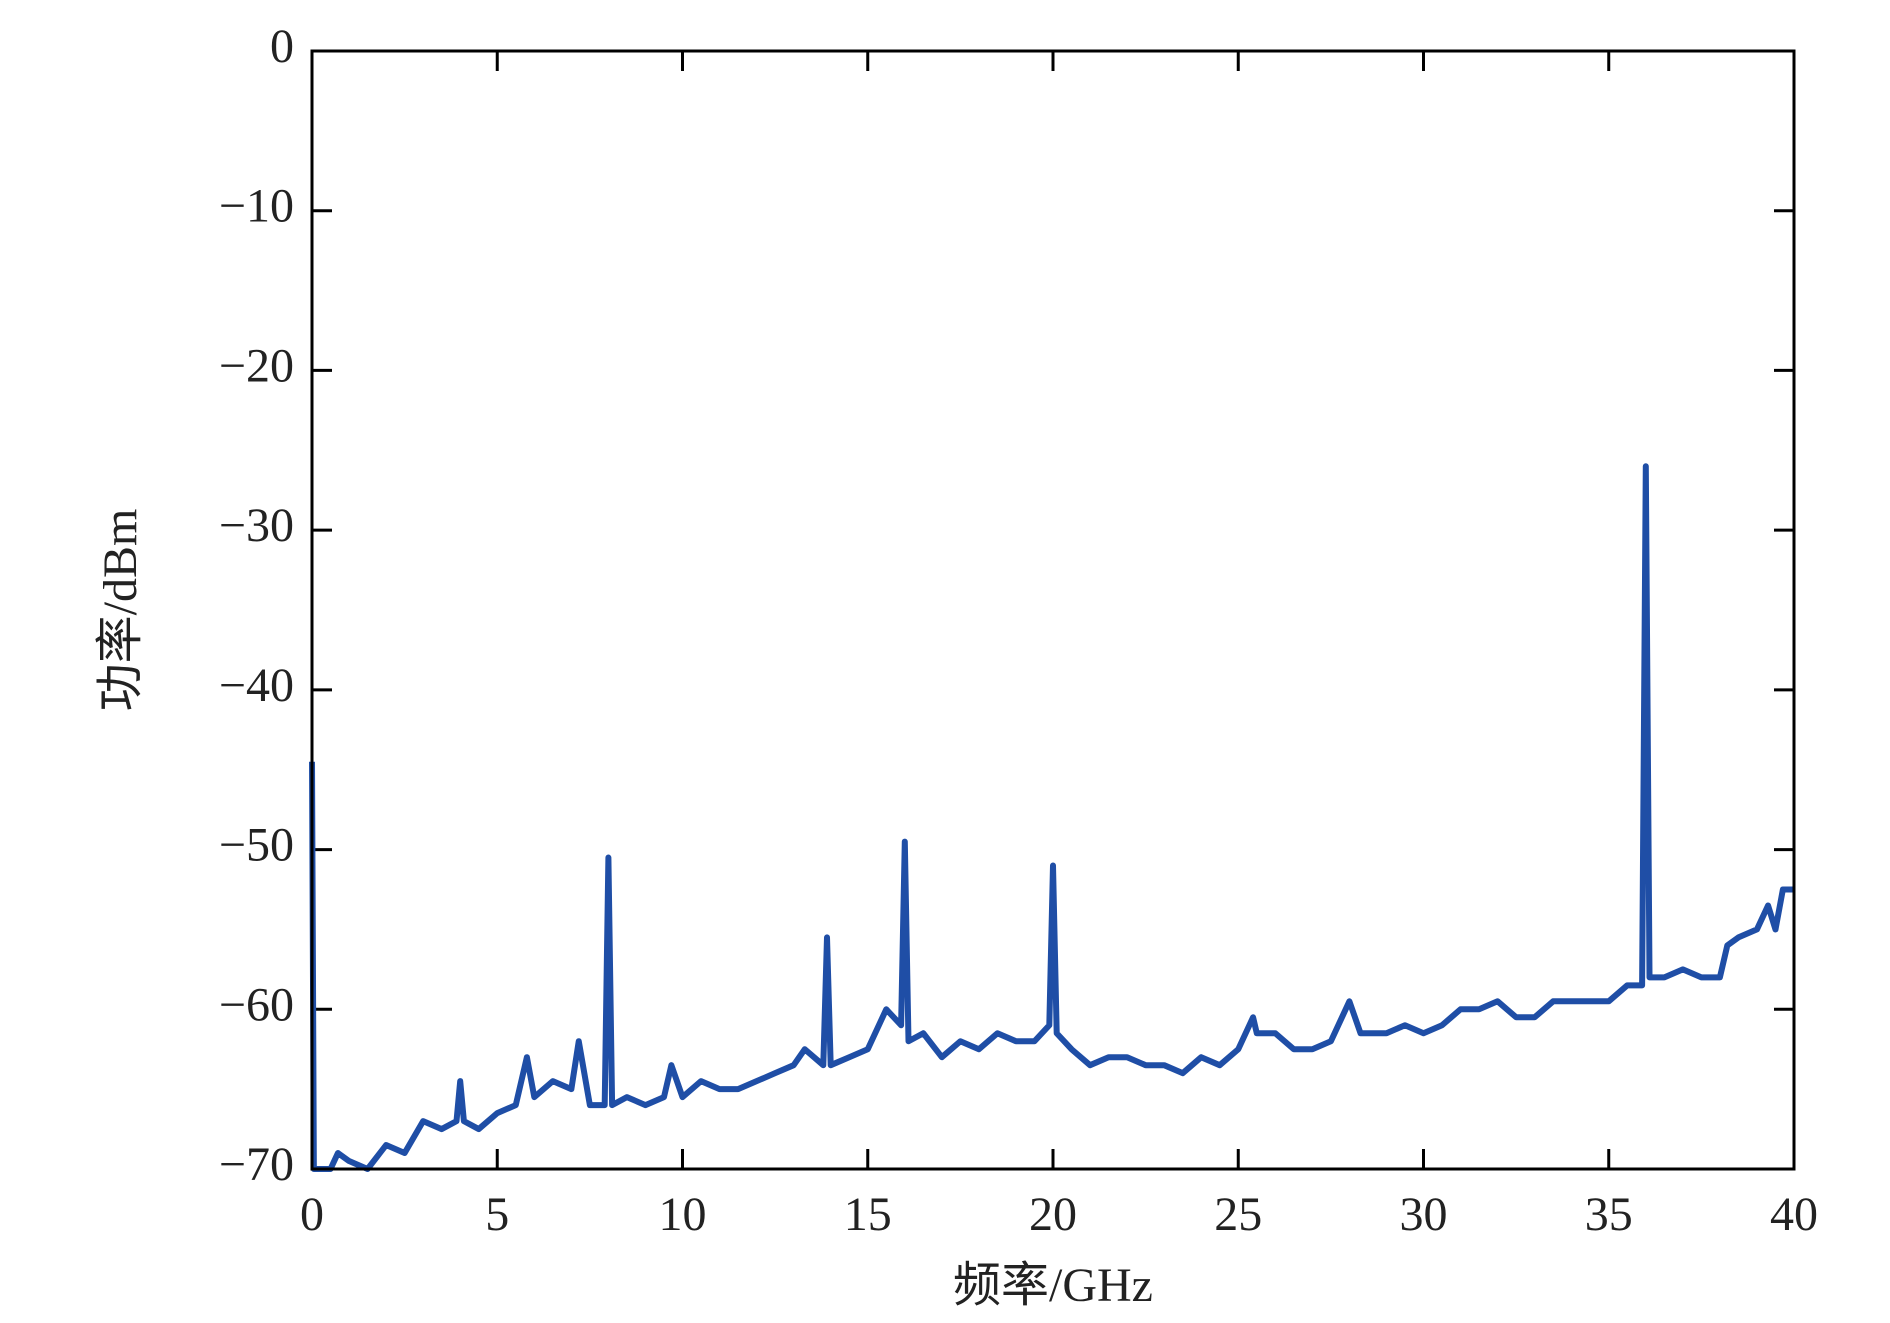 The image size is (1890, 1323). Describe the element at coordinates (868, 1214) in the screenshot. I see `x-tick-label: 15` at that location.